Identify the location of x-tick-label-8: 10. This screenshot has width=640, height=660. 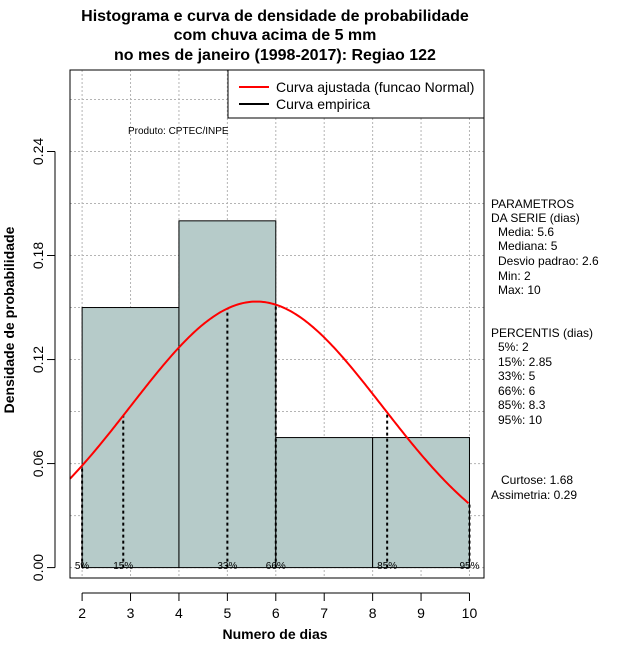
(470, 613).